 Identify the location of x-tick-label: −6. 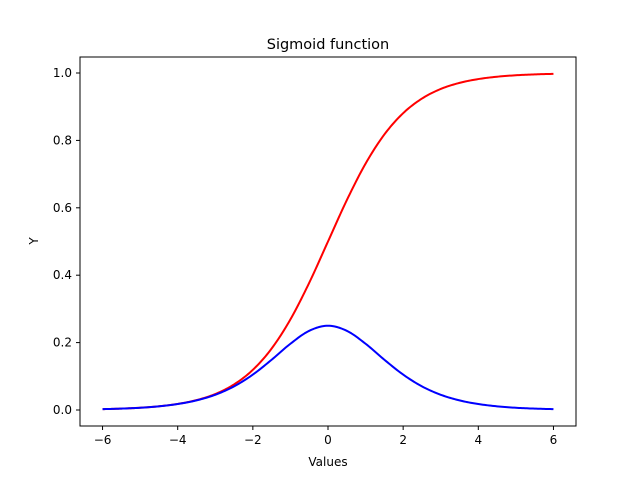
(103, 440).